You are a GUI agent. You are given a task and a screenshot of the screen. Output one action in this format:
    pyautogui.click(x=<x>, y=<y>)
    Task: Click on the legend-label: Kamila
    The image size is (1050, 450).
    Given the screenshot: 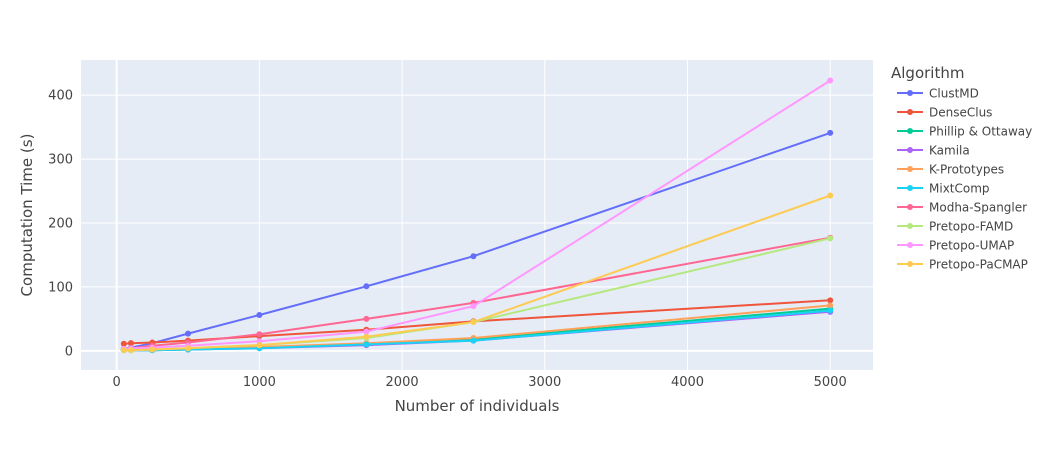 What is the action you would take?
    pyautogui.click(x=949, y=150)
    